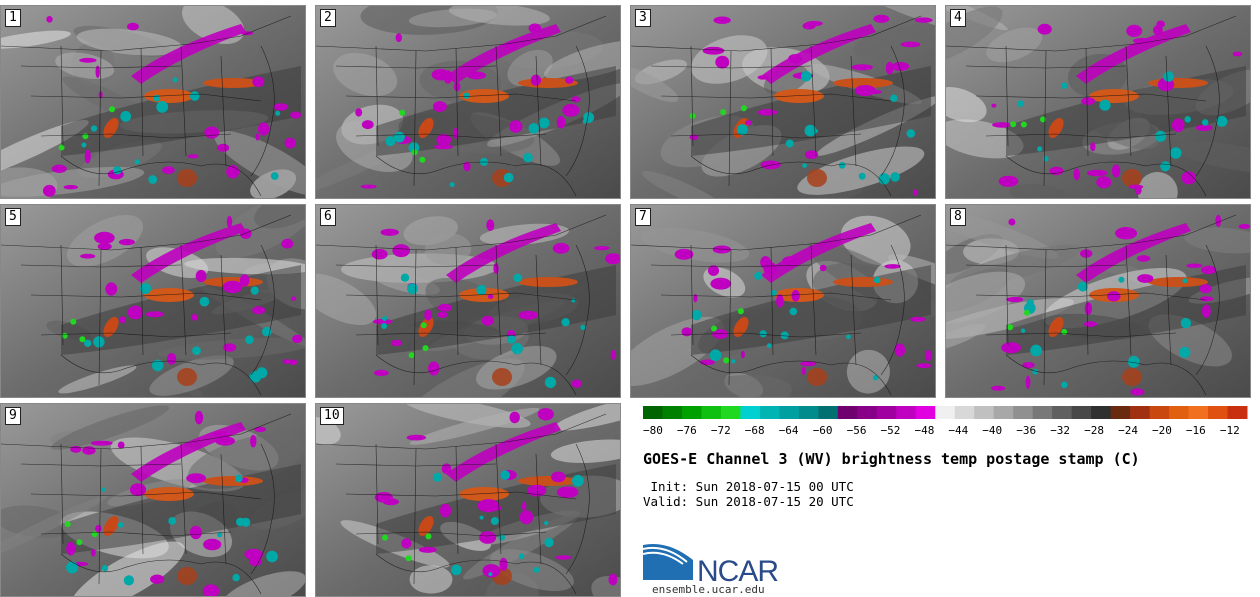 This screenshot has height=597, width=1260. I want to click on map-panel: 5, so click(153, 301).